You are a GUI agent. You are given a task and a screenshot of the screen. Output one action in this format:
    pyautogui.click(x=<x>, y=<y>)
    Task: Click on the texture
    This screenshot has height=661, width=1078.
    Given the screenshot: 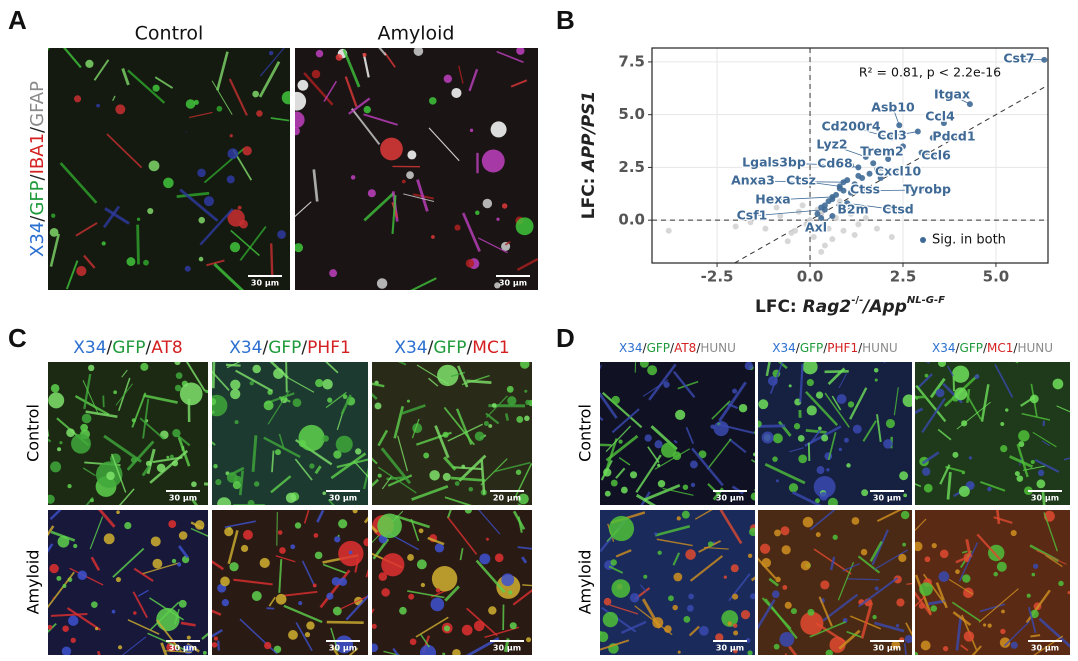 What is the action you would take?
    pyautogui.click(x=128, y=433)
    